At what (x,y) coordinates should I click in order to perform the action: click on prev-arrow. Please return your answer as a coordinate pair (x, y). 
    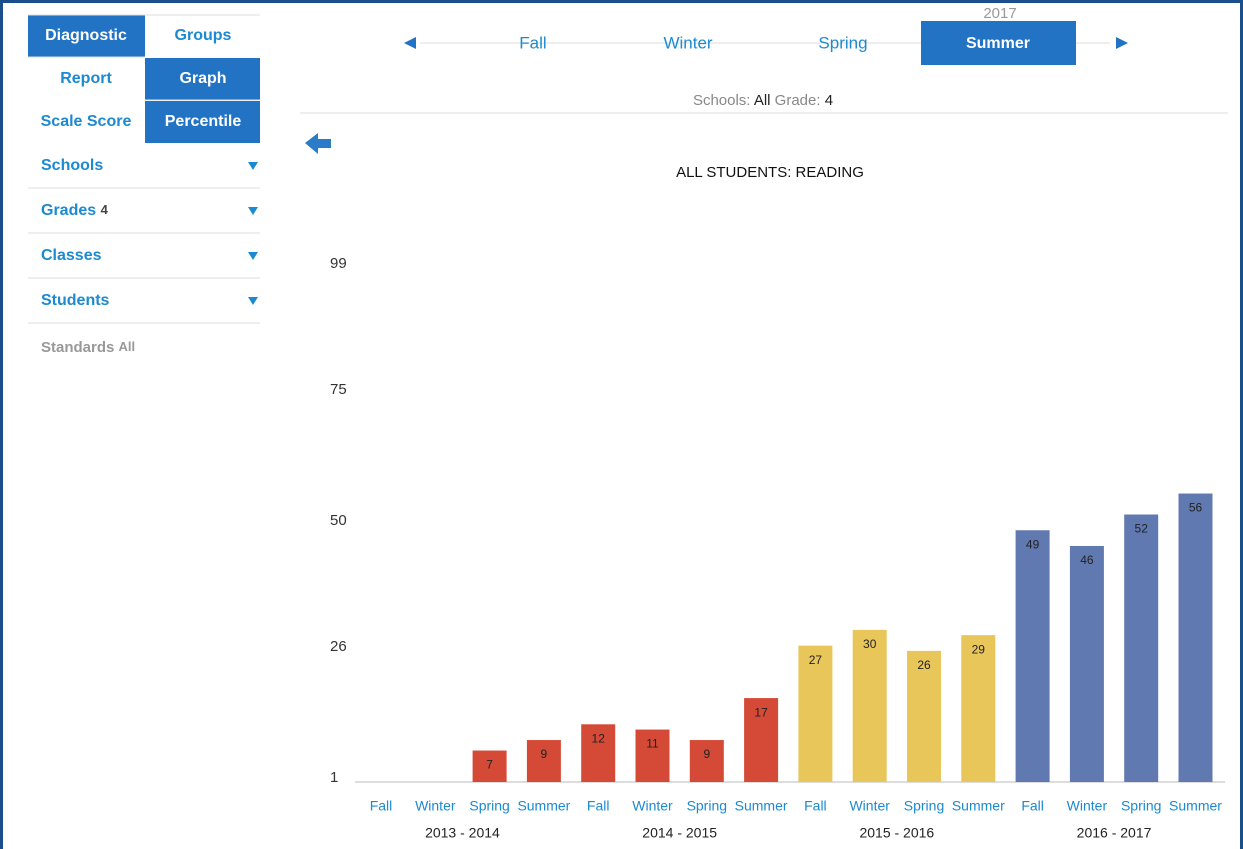
    Looking at the image, I should click on (410, 43).